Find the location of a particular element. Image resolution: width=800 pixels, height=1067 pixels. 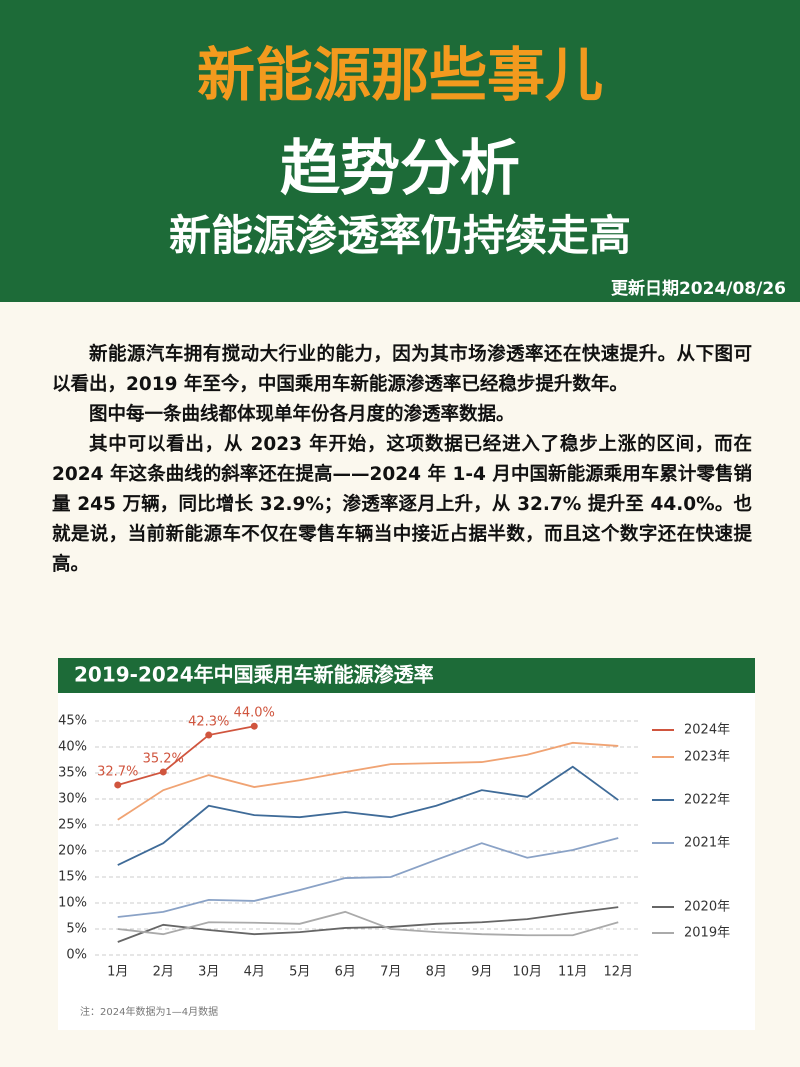

y-tick-label: 40% is located at coordinates (72, 747).